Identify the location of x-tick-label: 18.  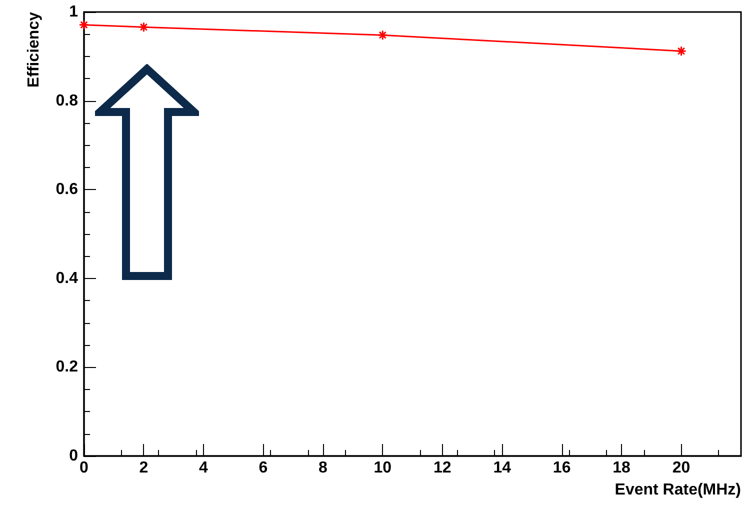
(621, 468).